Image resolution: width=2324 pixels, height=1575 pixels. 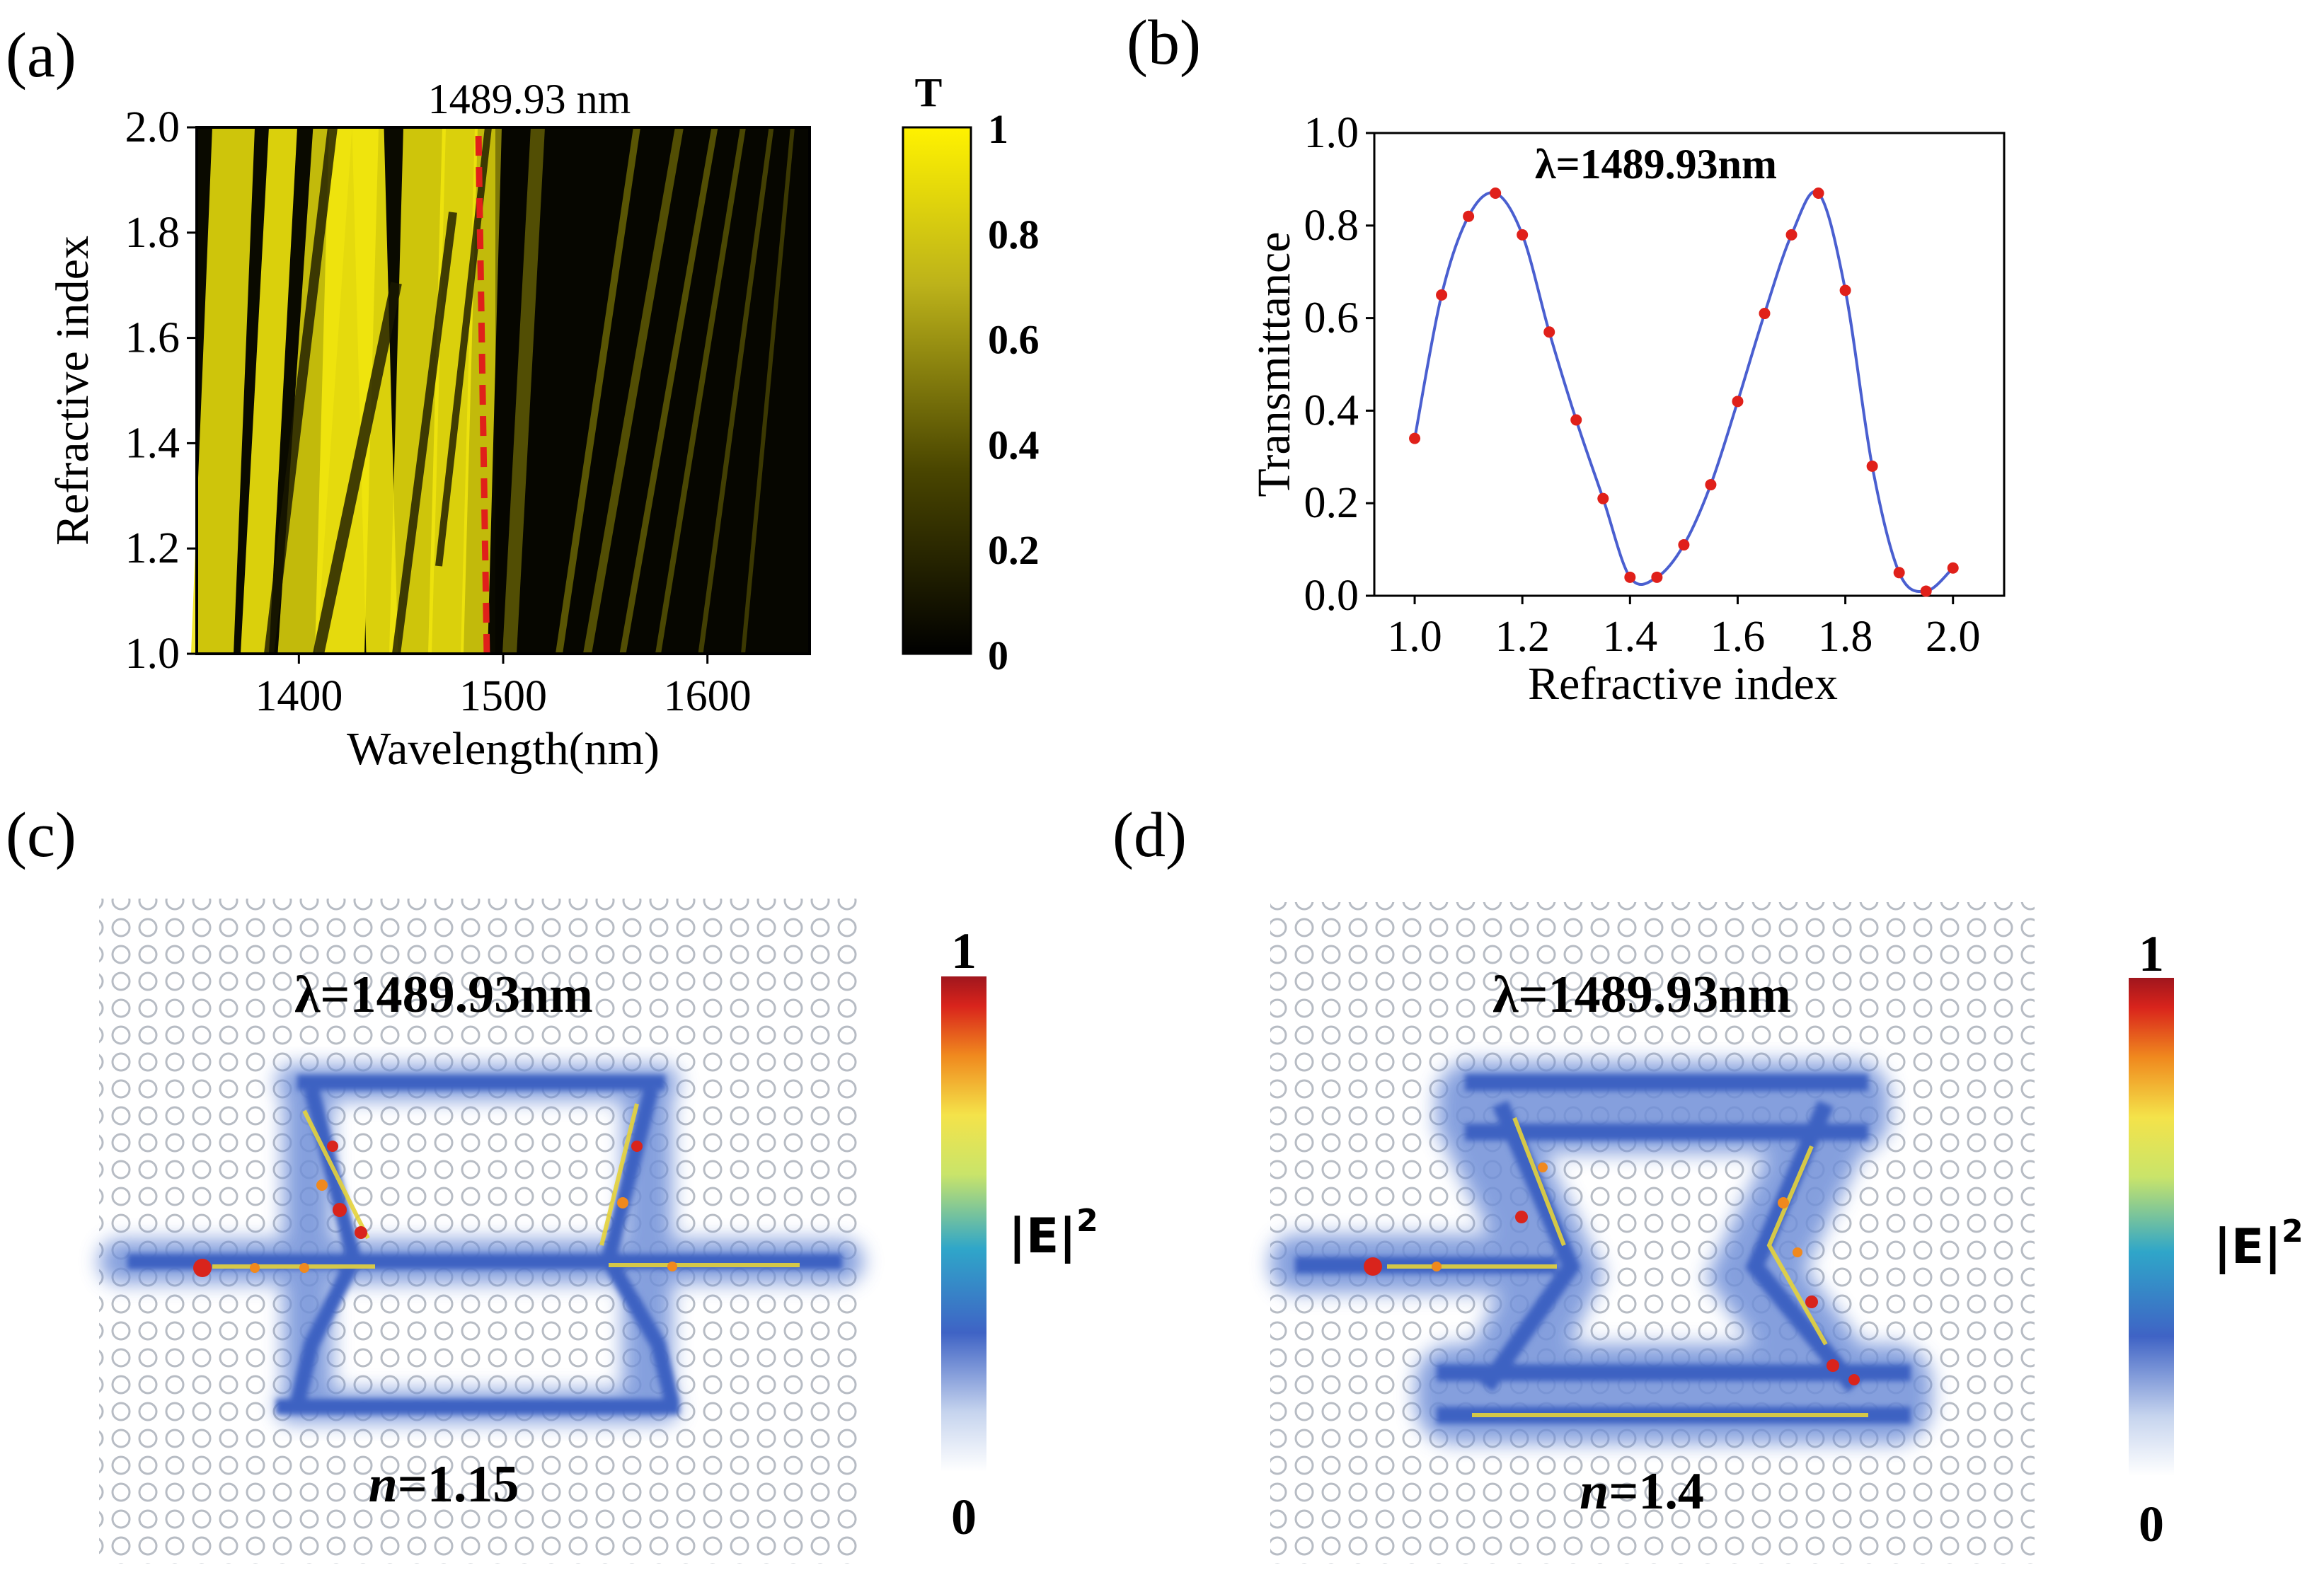 I want to click on wavelength-marker-line, so click(x=482, y=390).